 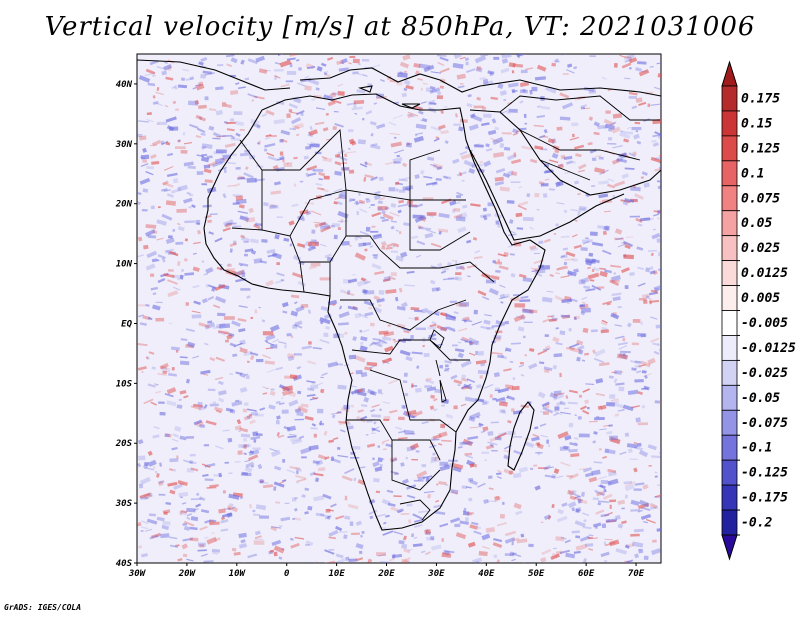 I want to click on lat-tick-label: EQ, so click(x=126, y=324).